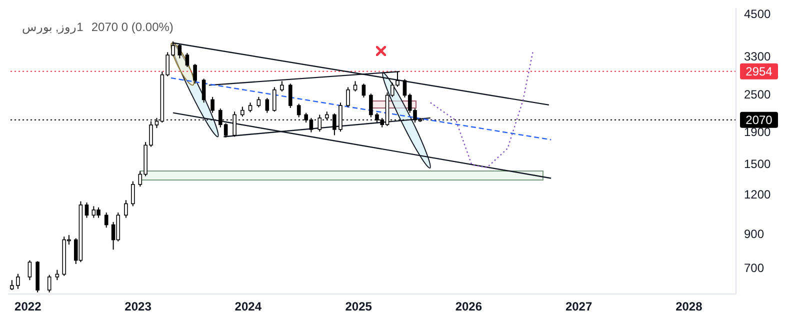  What do you see at coordinates (53, 27) in the screenshot?
I see `text: 1روز, بورس` at bounding box center [53, 27].